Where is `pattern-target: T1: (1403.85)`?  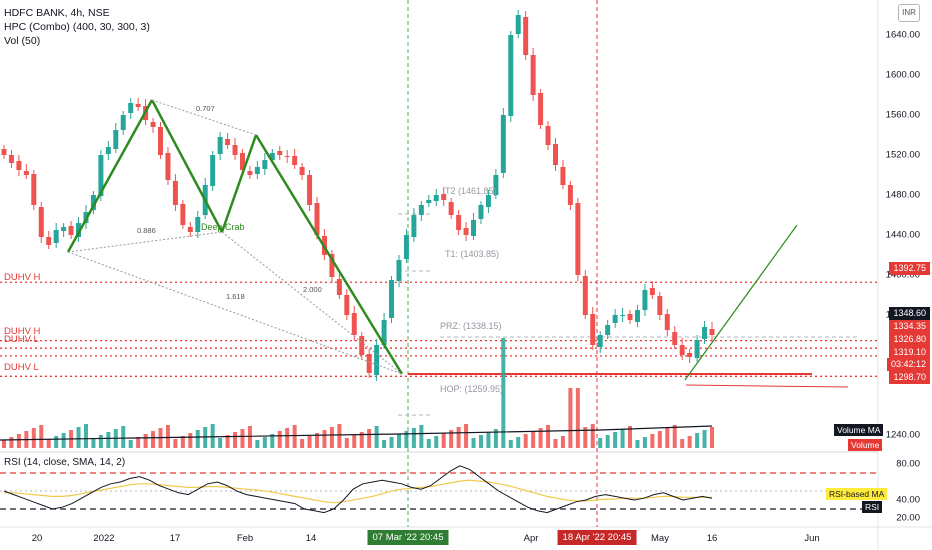
pattern-target: T1: (1403.85) is located at coordinates (472, 254).